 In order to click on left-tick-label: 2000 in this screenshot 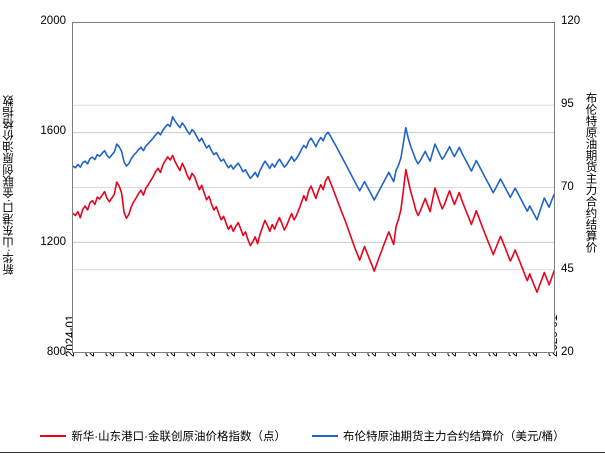, I will do `click(53, 21)`.